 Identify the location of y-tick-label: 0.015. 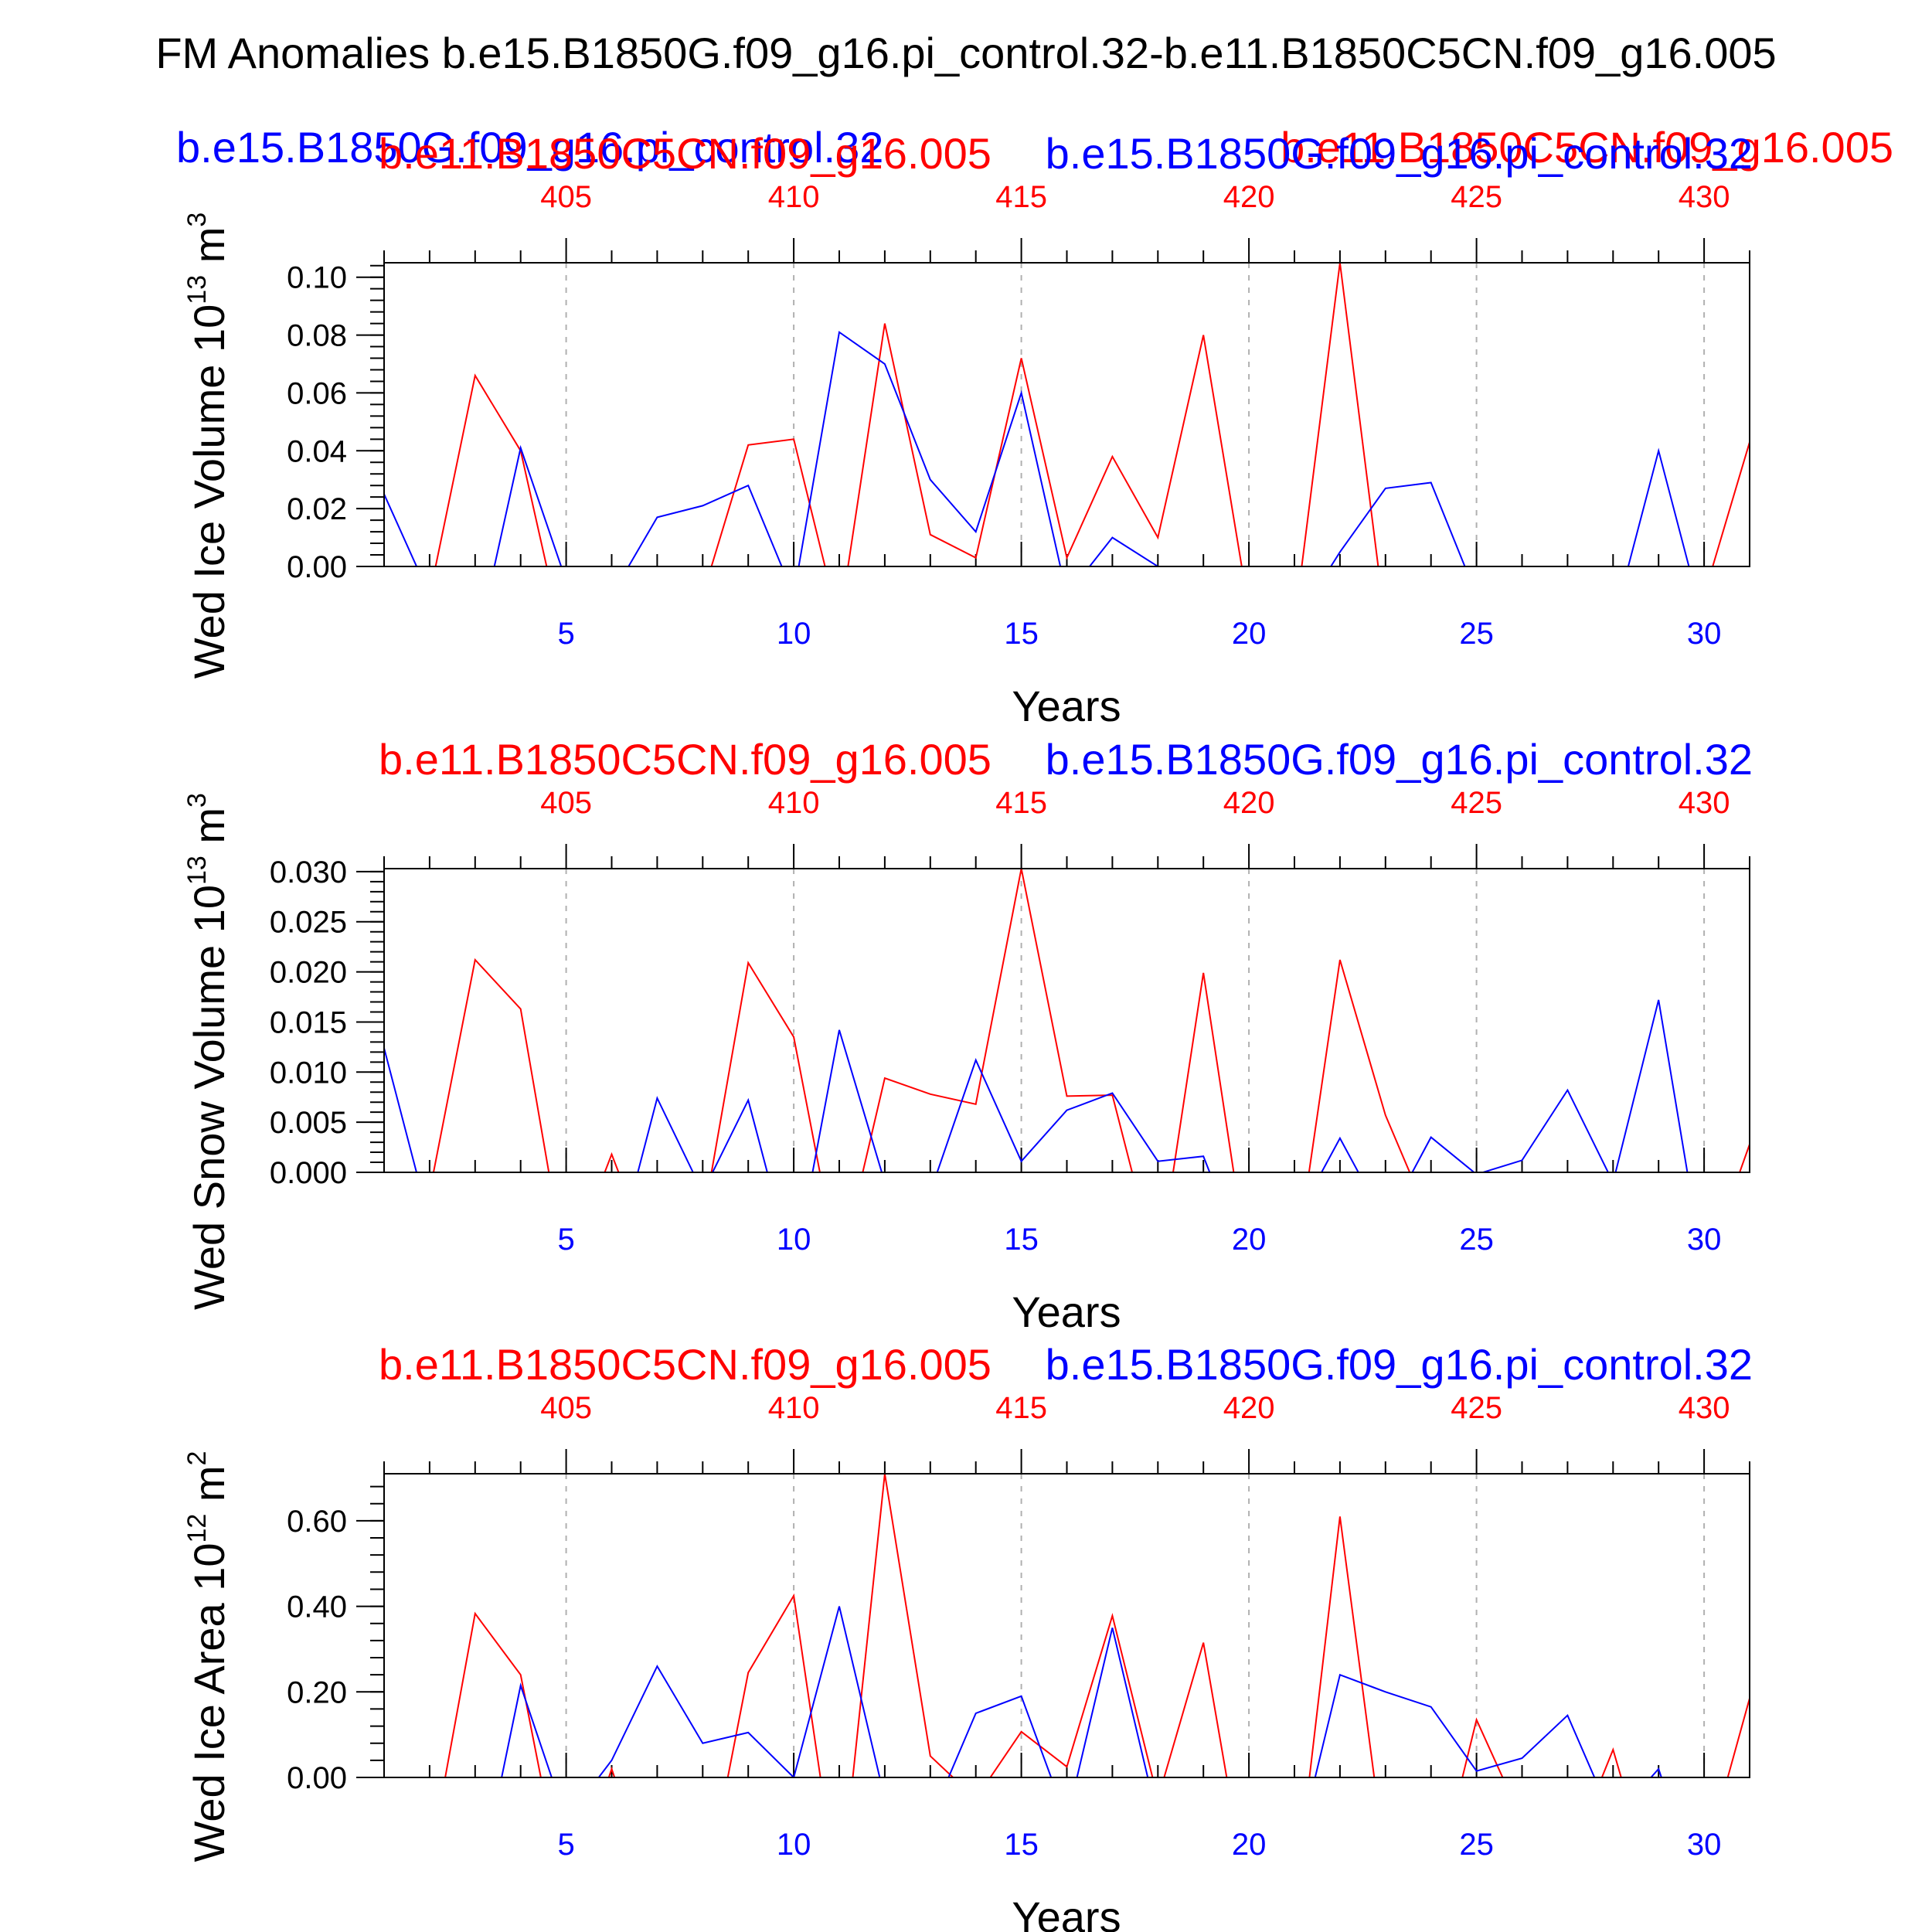
(308, 1022).